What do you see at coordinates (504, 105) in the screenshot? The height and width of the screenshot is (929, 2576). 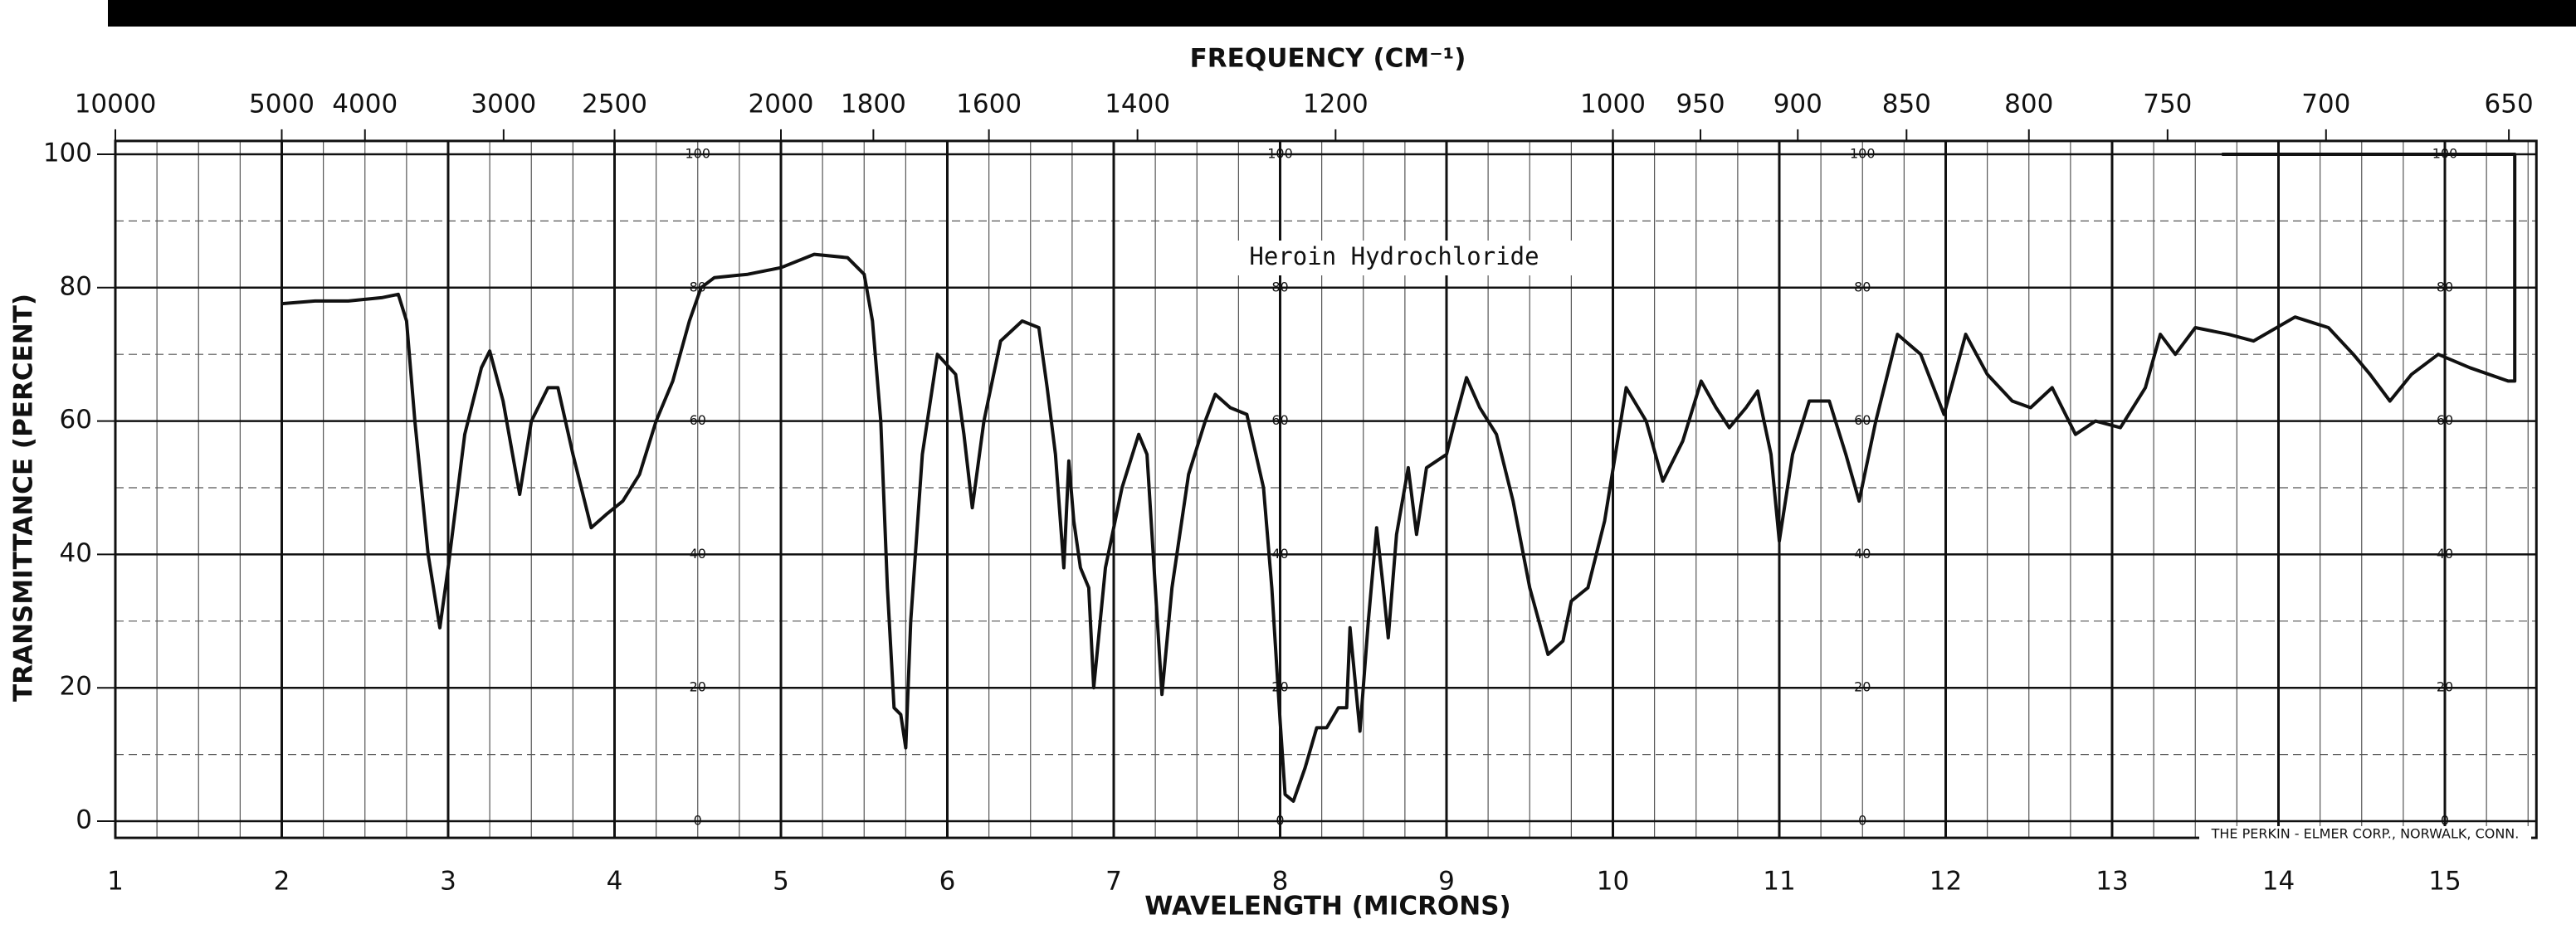 I see `top-tick-label: 3000` at bounding box center [504, 105].